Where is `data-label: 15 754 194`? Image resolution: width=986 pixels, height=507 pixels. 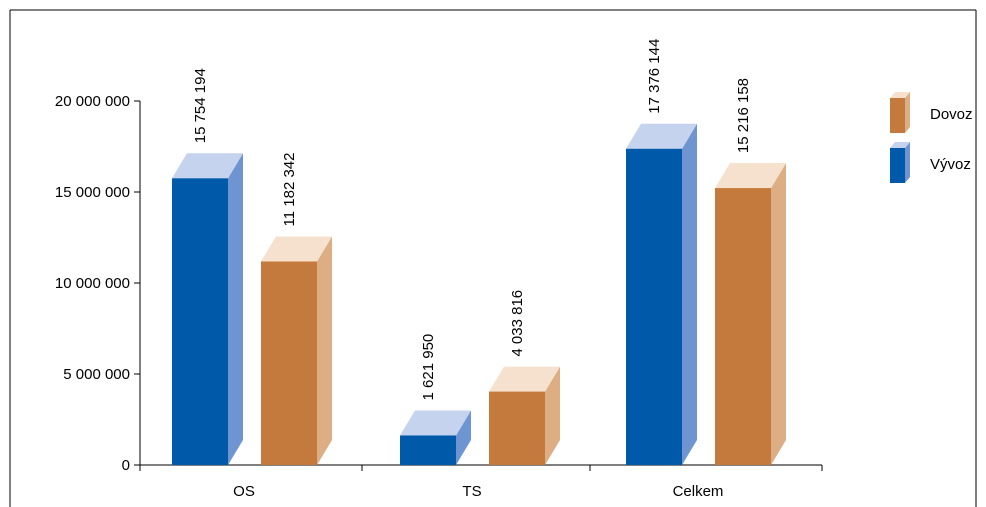 data-label: 15 754 194 is located at coordinates (200, 105).